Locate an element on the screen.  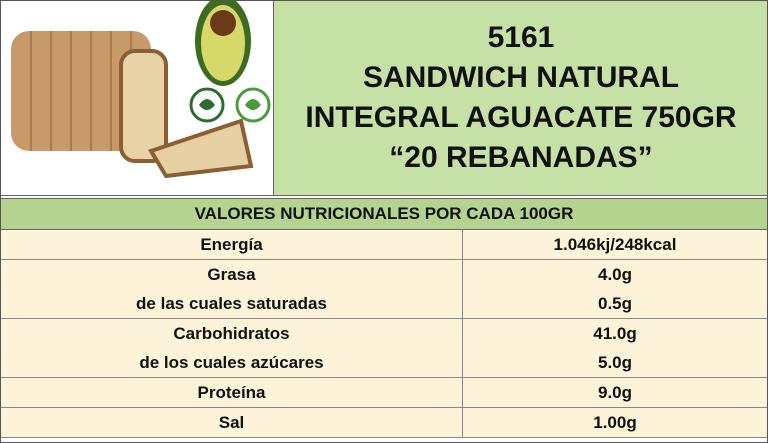
nutrient-label: de las cuales saturadas is located at coordinates (231, 303).